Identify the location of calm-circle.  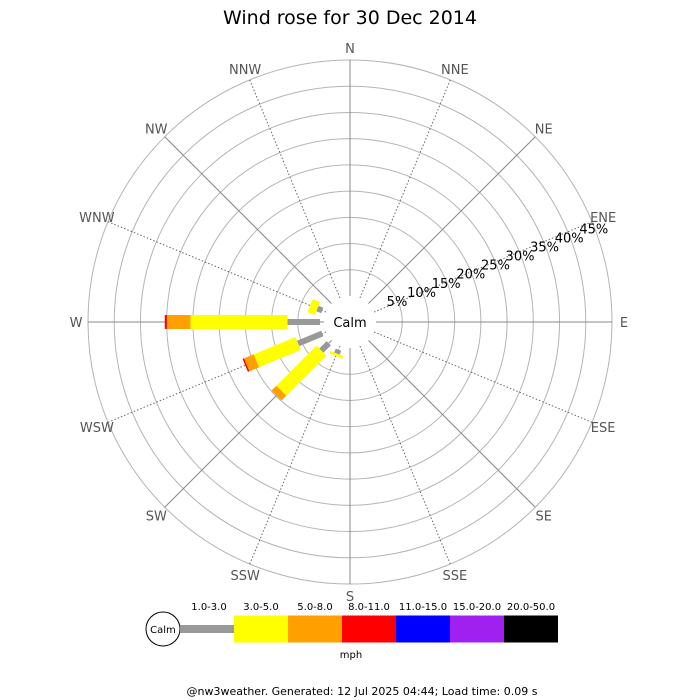
(350, 322).